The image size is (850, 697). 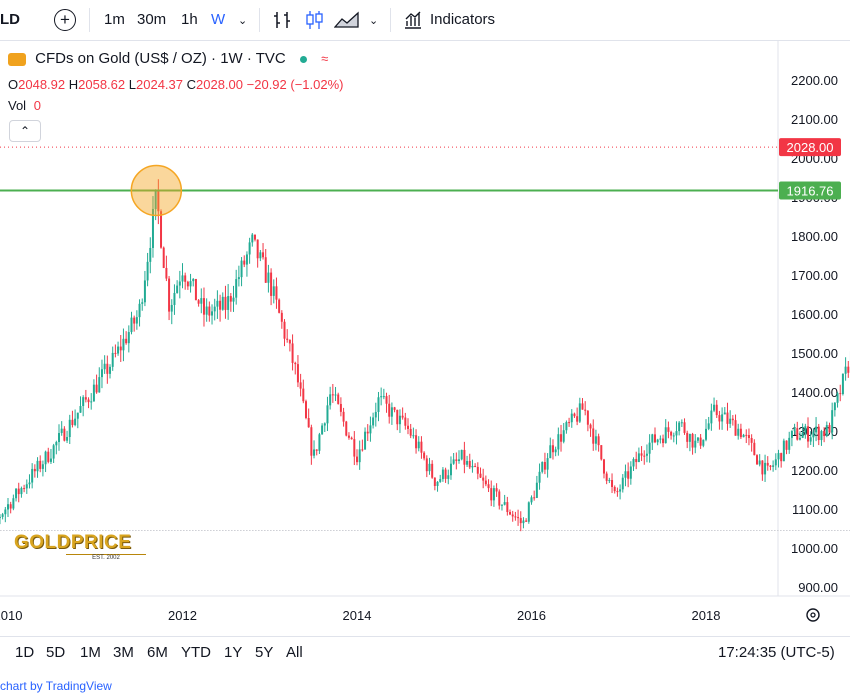 I want to click on legend-title: CFDs on Gold (US$ / OZ) · 1W · TVC, so click(x=160, y=58).